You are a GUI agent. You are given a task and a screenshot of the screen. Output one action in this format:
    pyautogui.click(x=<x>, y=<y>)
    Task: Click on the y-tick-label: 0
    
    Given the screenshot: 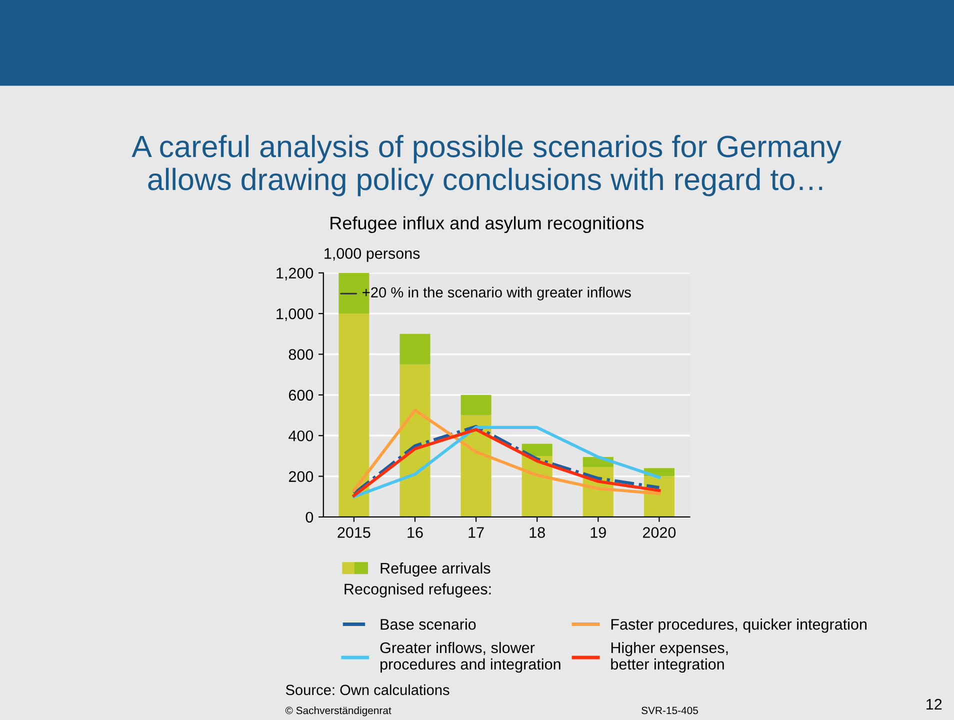 What is the action you would take?
    pyautogui.click(x=310, y=517)
    